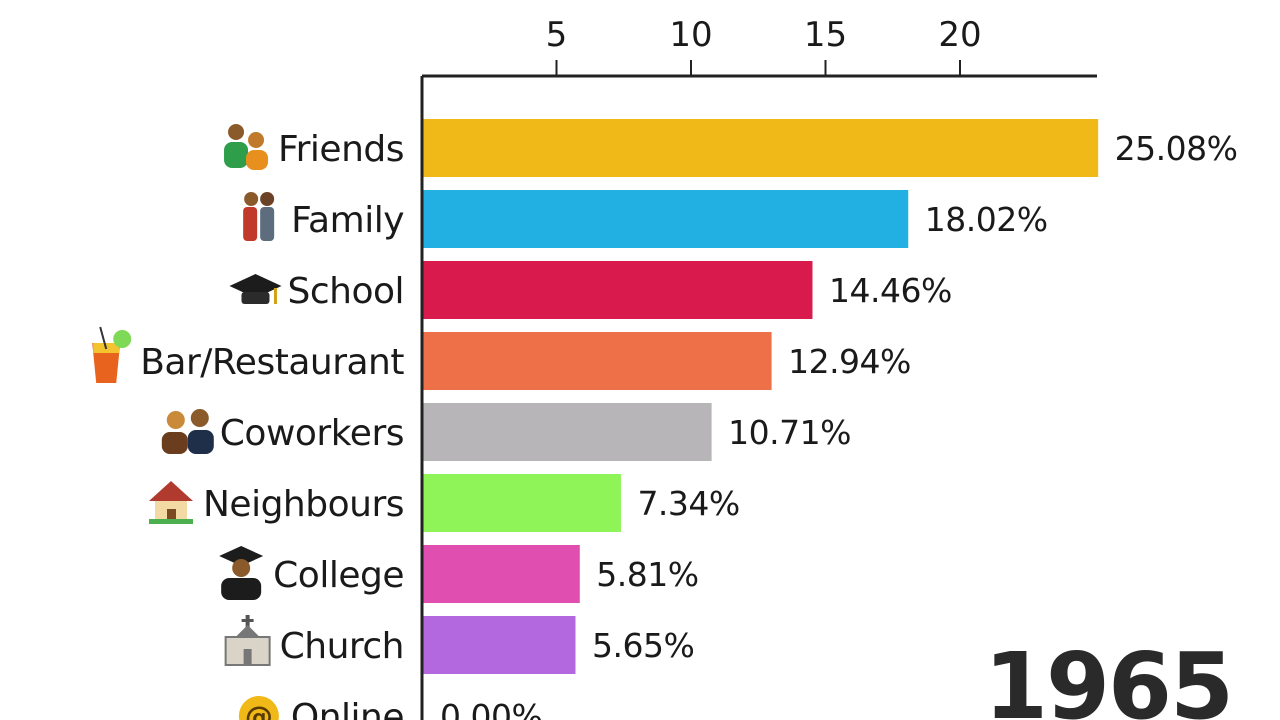  What do you see at coordinates (241, 573) in the screenshot?
I see `college-graduate-icon` at bounding box center [241, 573].